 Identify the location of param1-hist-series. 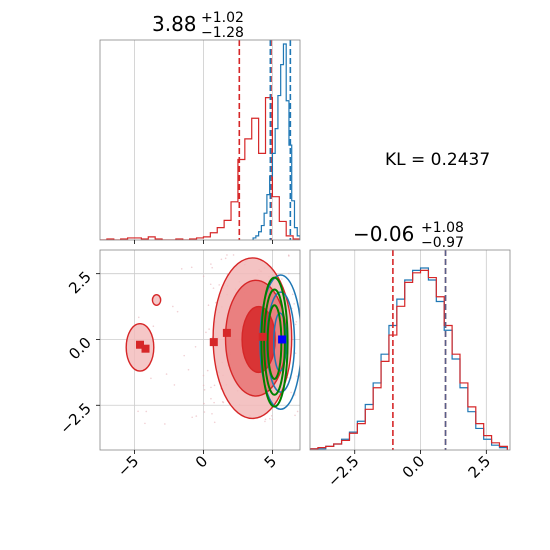
(200, 140).